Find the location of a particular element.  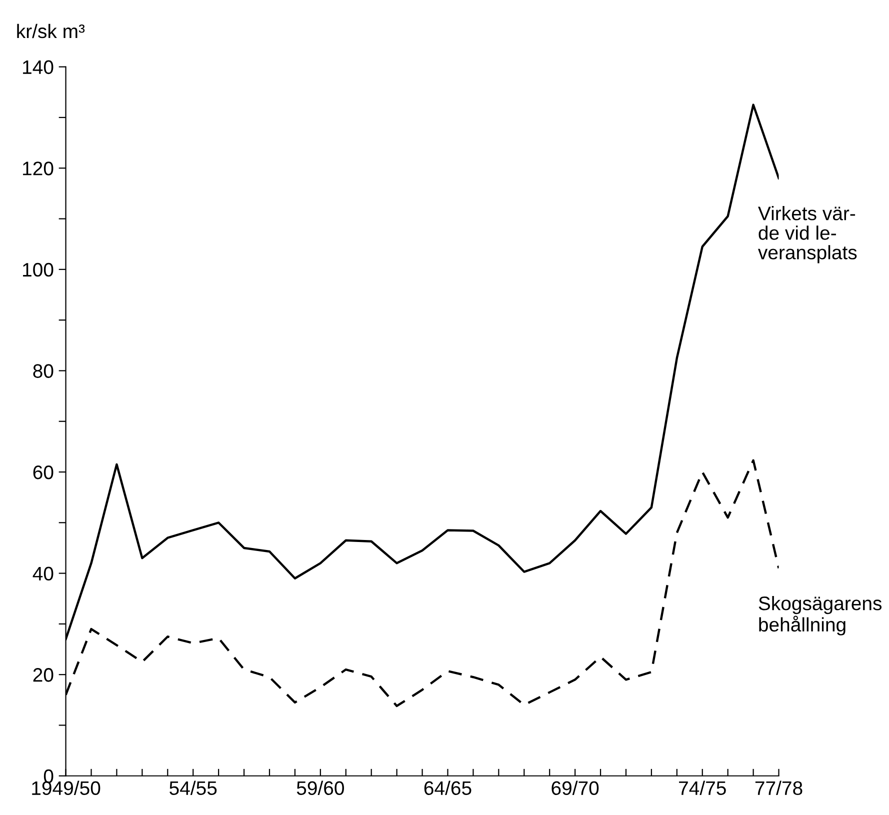

y-axis-title: kr/sk m³ is located at coordinates (51, 31).